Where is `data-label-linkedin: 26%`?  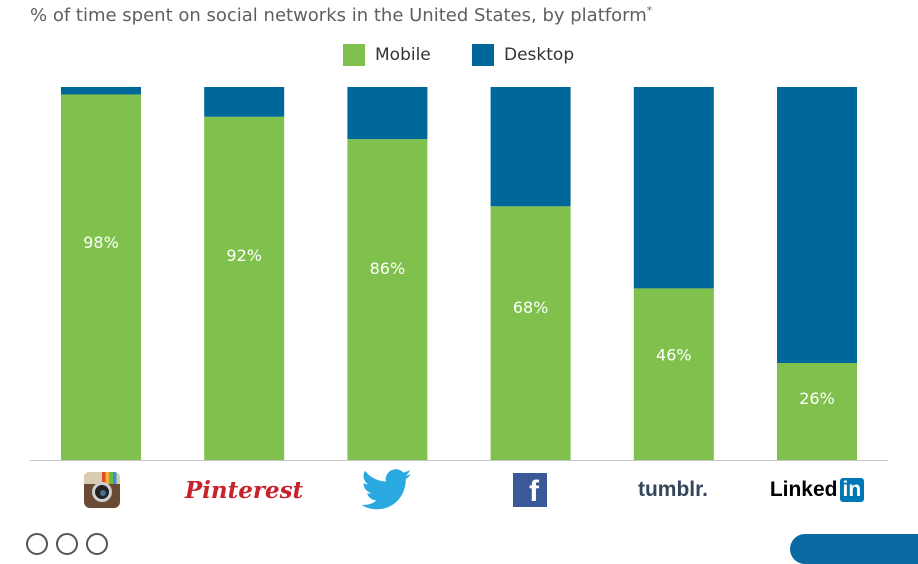
data-label-linkedin: 26% is located at coordinates (817, 398).